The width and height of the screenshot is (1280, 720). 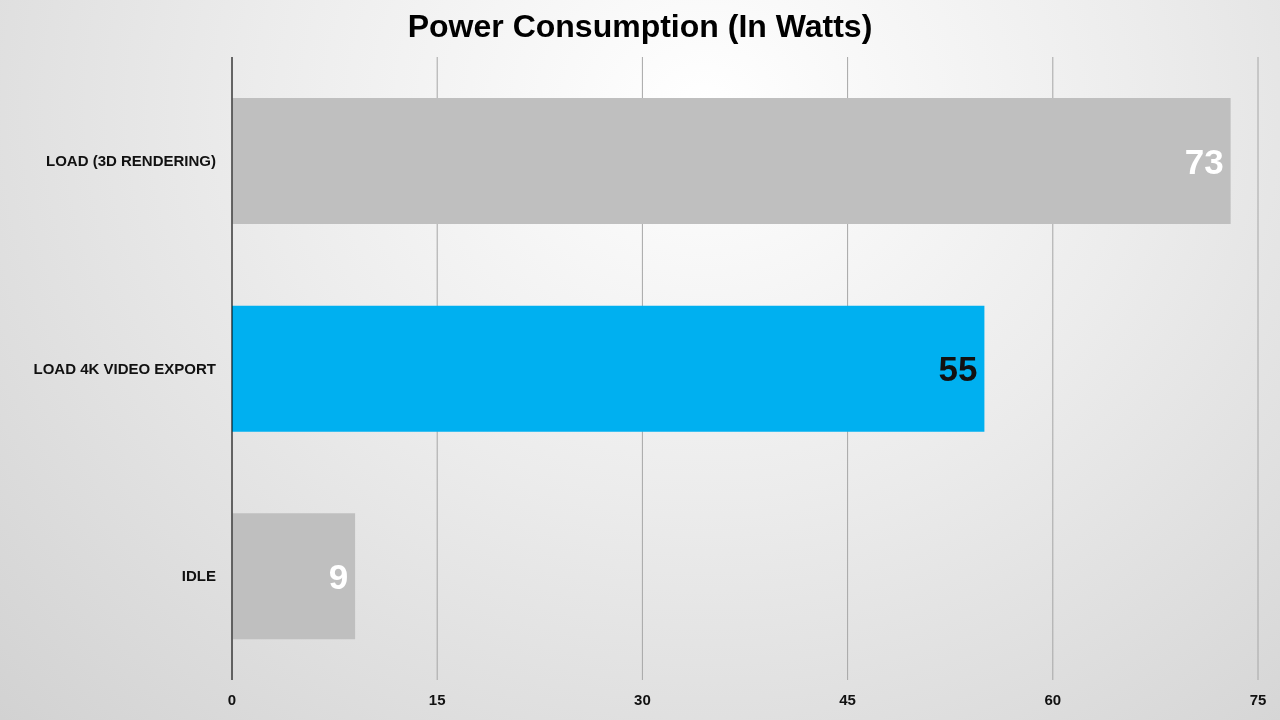 I want to click on data-label: 55, so click(x=958, y=369).